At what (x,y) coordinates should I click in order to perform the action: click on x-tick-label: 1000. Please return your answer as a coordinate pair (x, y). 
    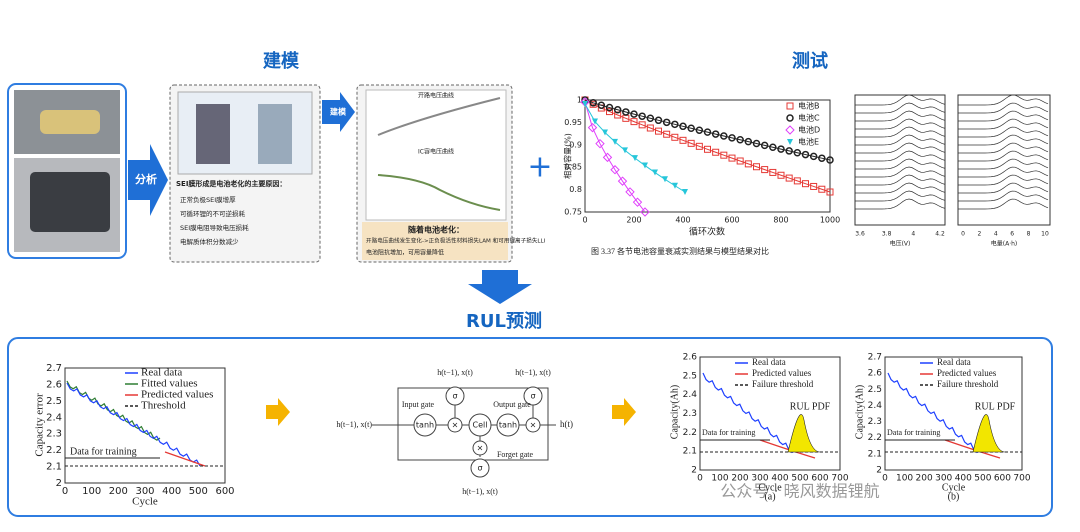
    Looking at the image, I should click on (830, 220).